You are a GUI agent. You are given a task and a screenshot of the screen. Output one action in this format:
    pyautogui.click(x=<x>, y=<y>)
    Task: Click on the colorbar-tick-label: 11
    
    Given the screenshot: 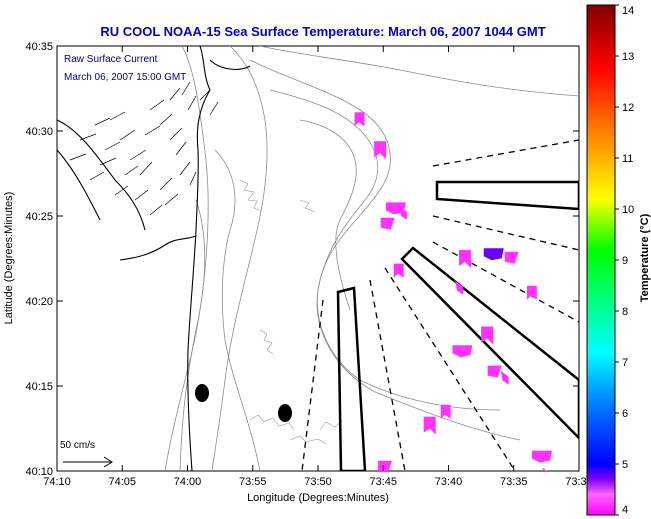 What is the action you would take?
    pyautogui.click(x=627, y=159)
    